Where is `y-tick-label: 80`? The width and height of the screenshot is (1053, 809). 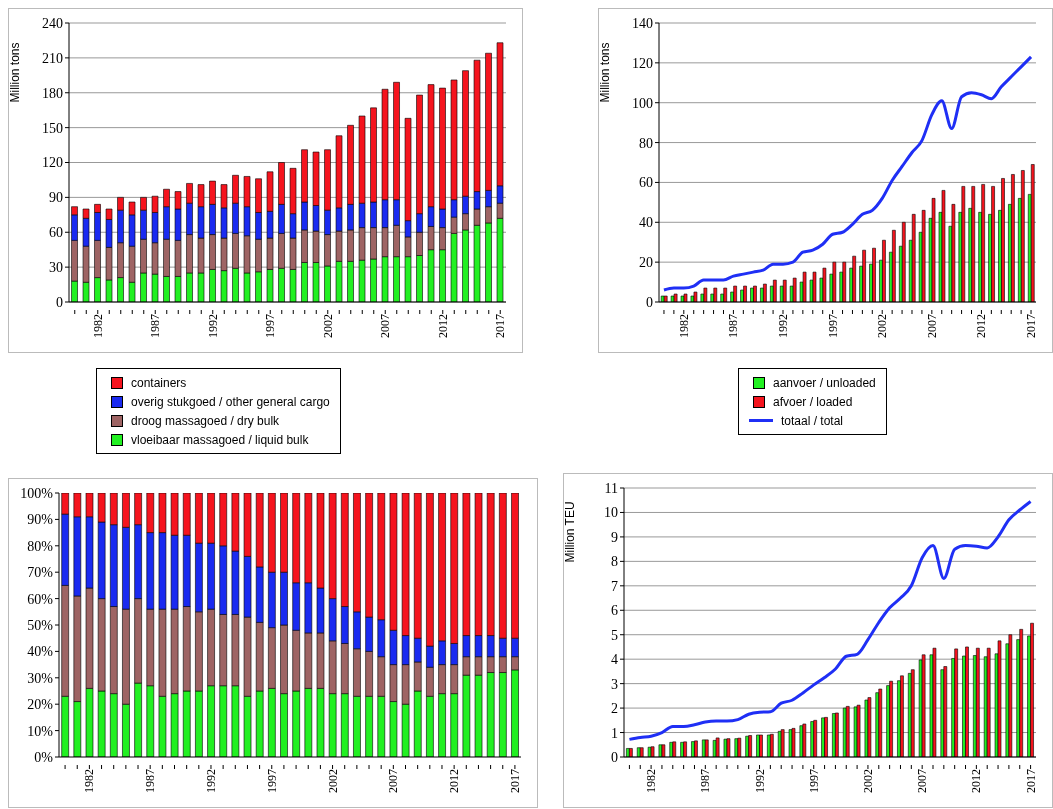 y-tick-label: 80 is located at coordinates (646, 143).